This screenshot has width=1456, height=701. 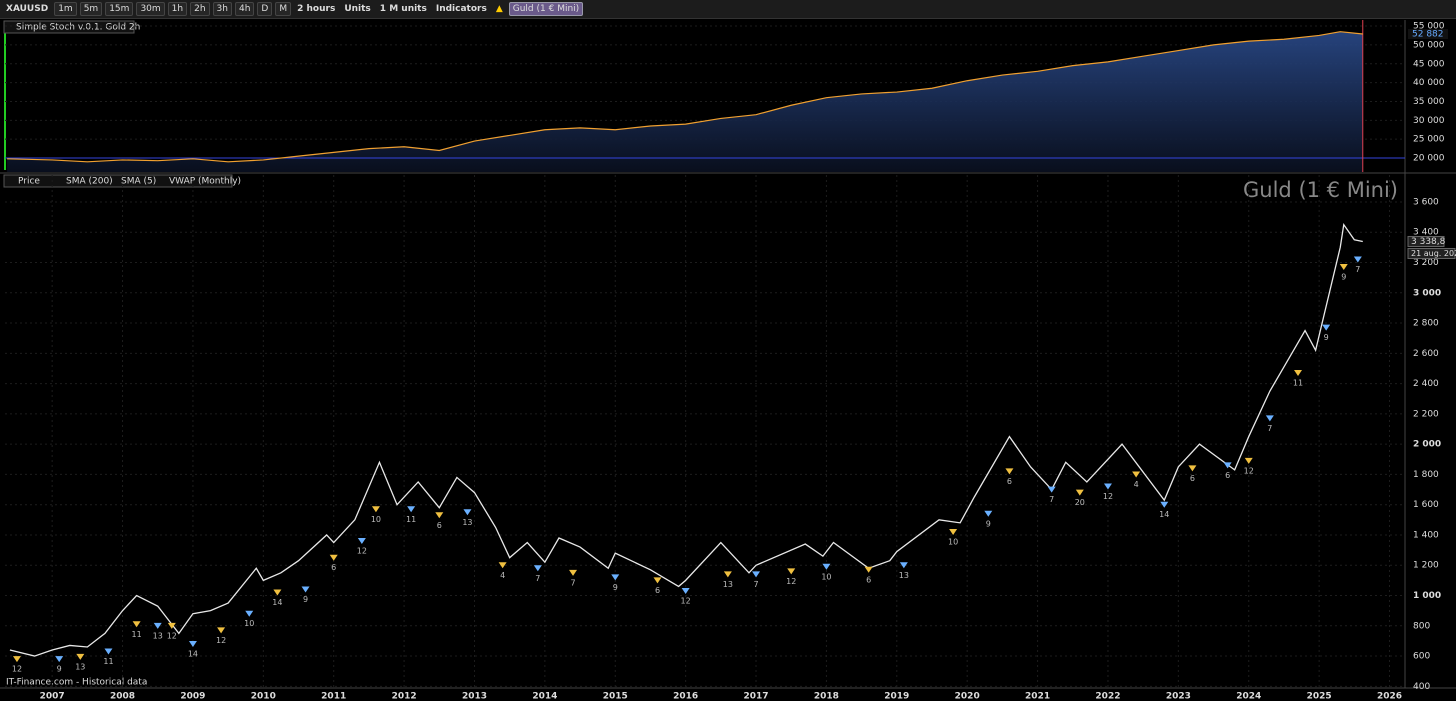 What do you see at coordinates (1426, 233) in the screenshot?
I see `y-tick-label: 3 400` at bounding box center [1426, 233].